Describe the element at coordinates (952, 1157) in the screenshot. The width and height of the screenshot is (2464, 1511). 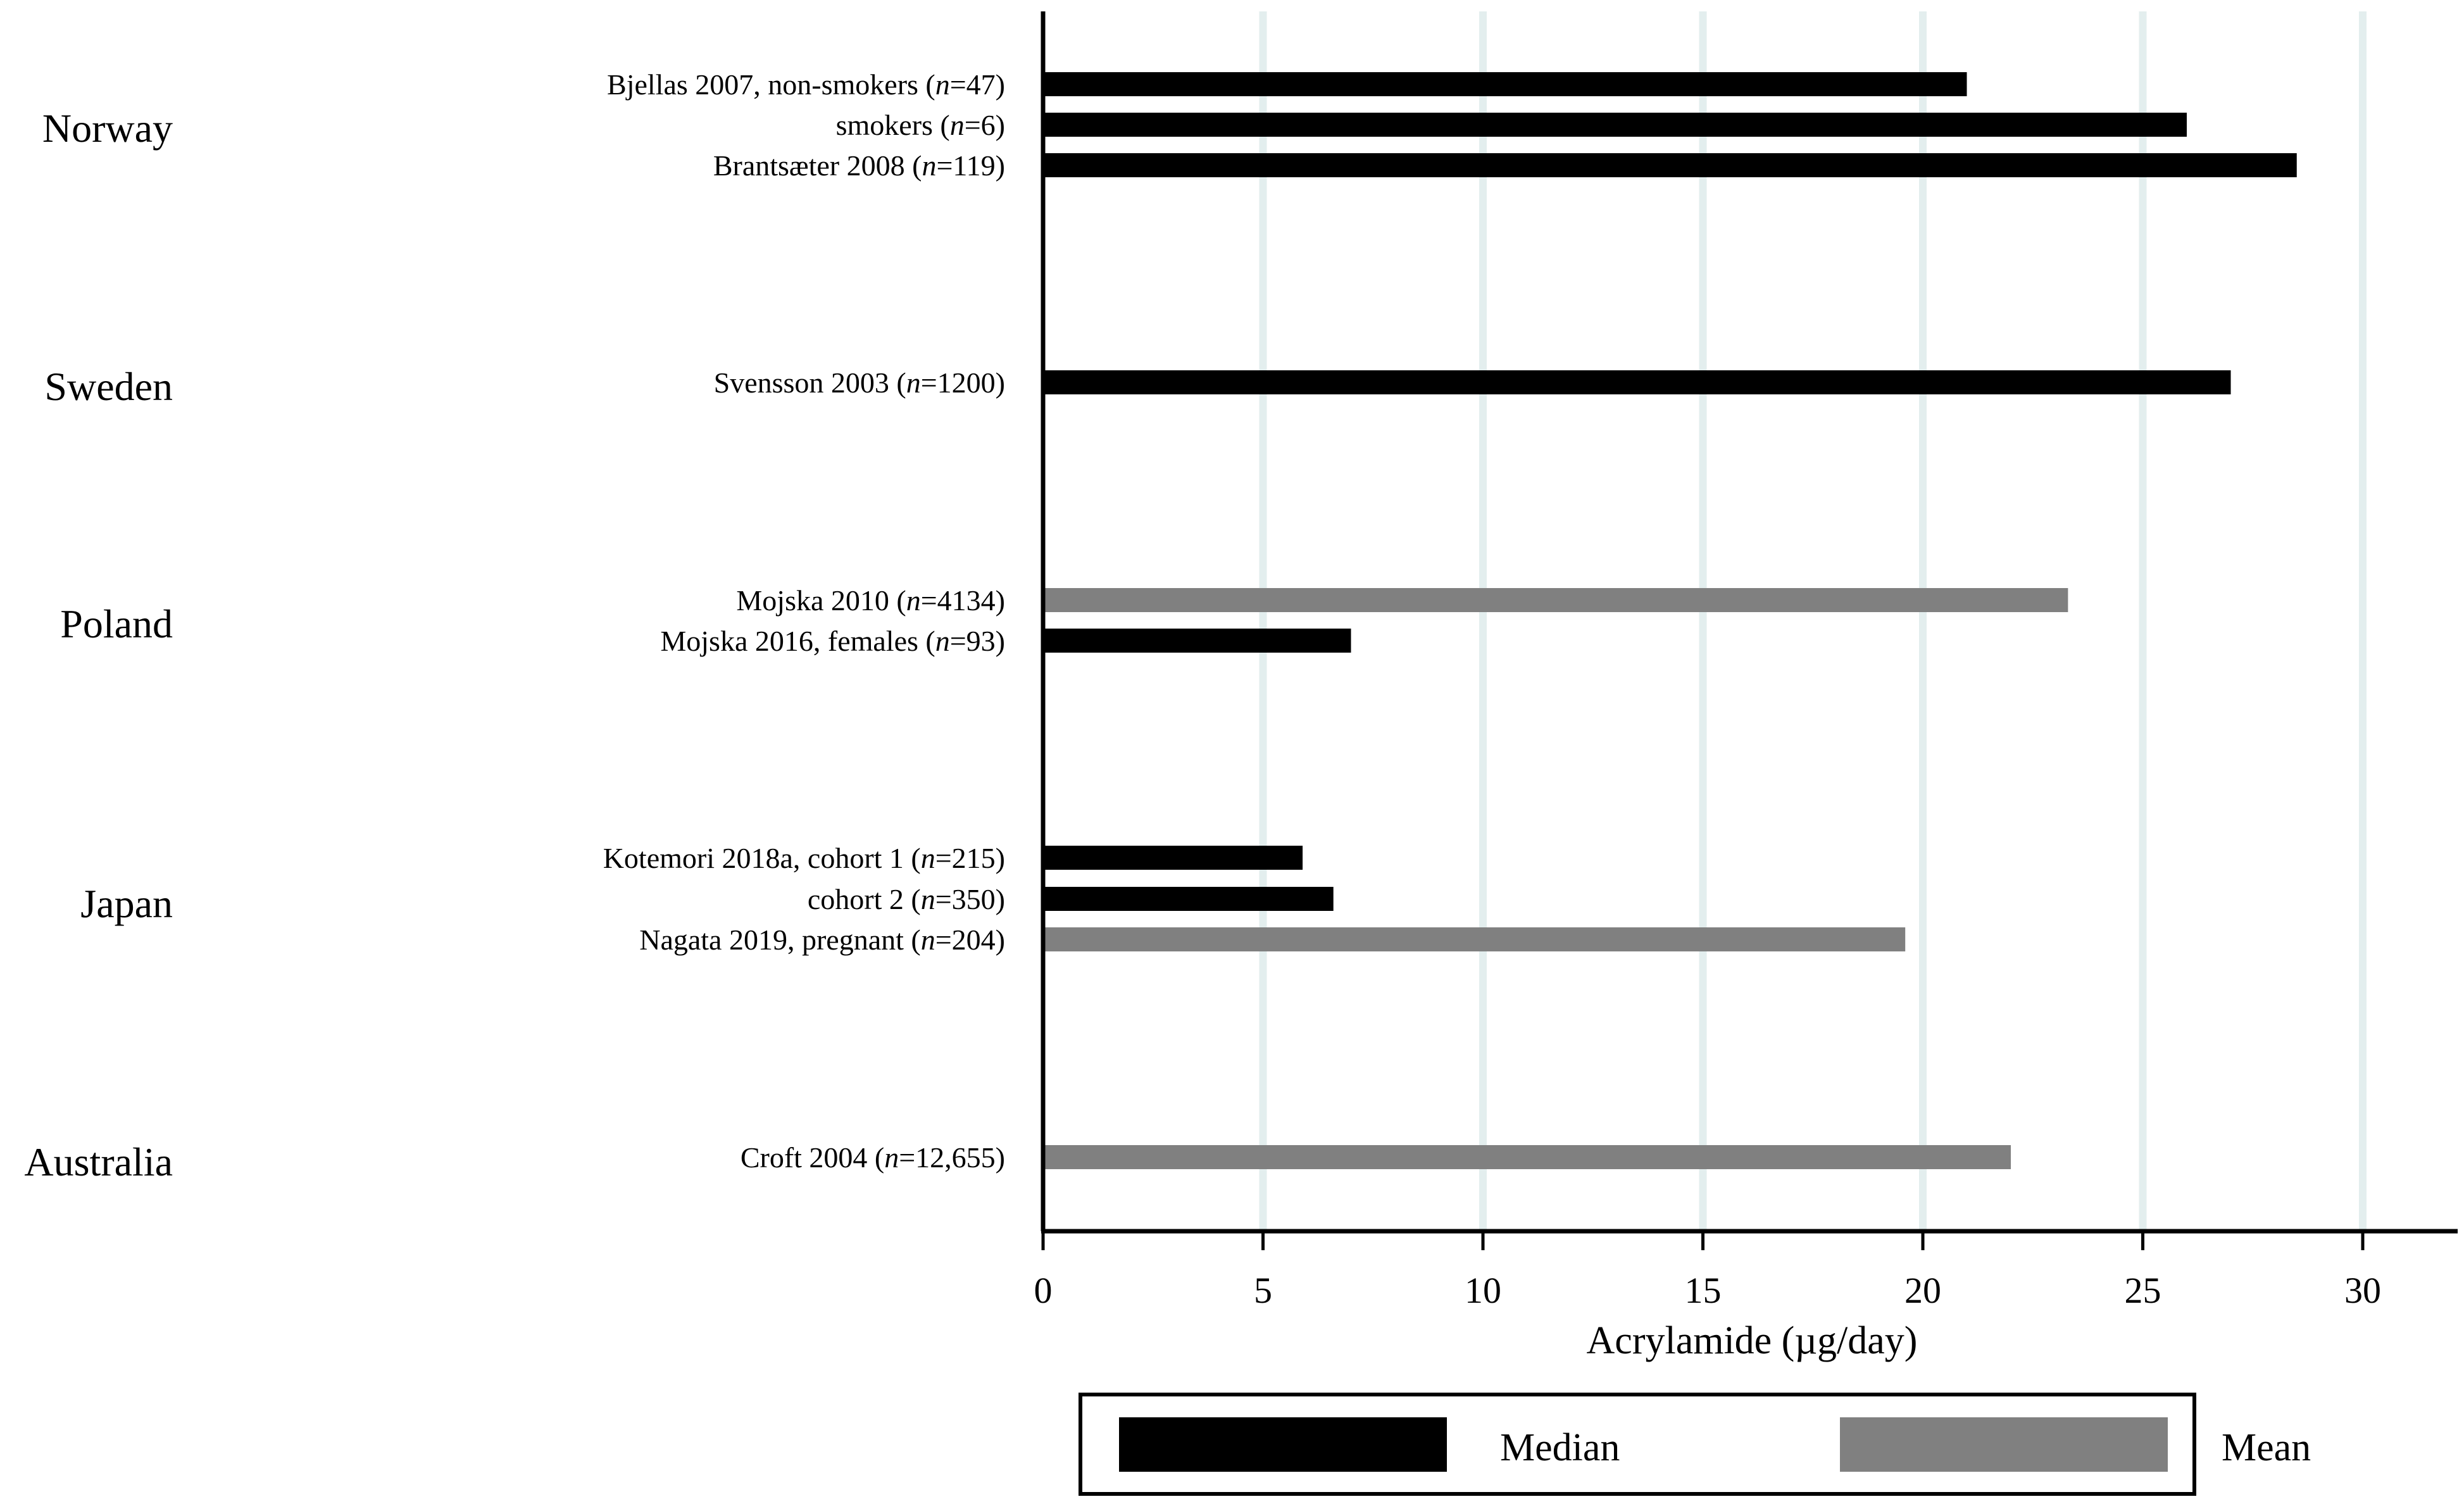
I see `study-label-count: =12,655)` at that location.